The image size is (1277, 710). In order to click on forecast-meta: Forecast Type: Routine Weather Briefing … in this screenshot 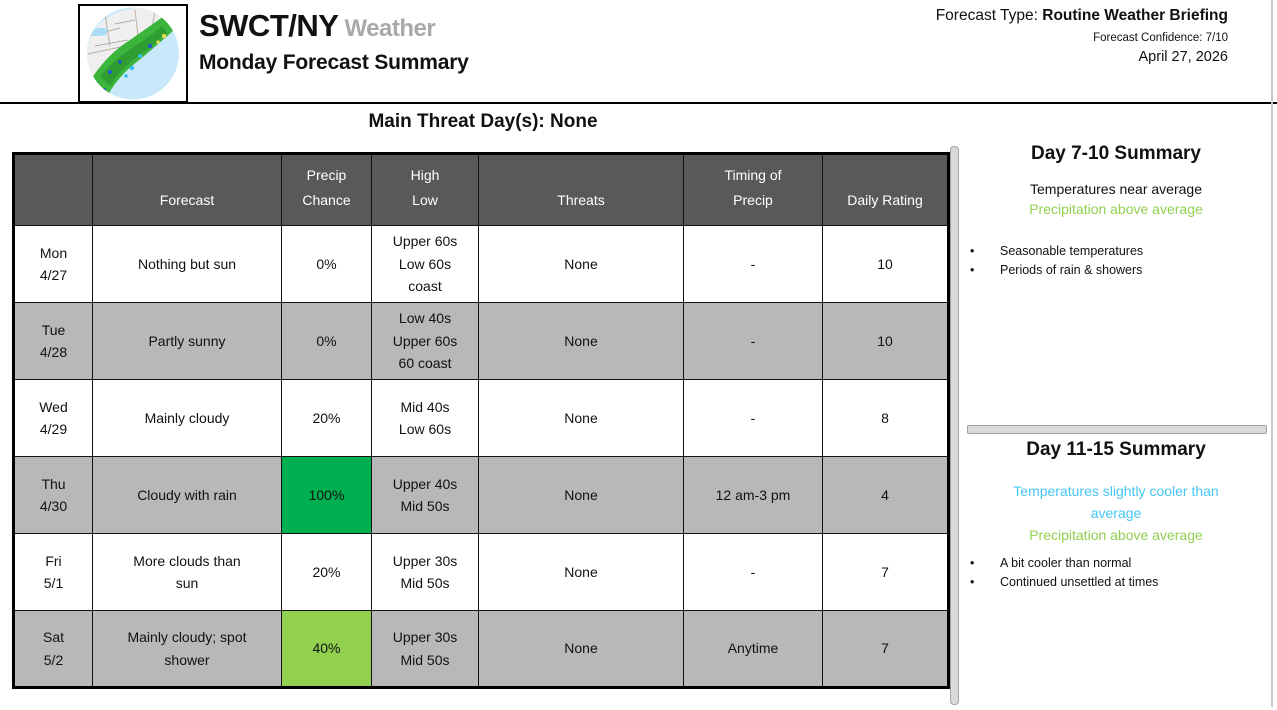, I will do `click(1082, 36)`.